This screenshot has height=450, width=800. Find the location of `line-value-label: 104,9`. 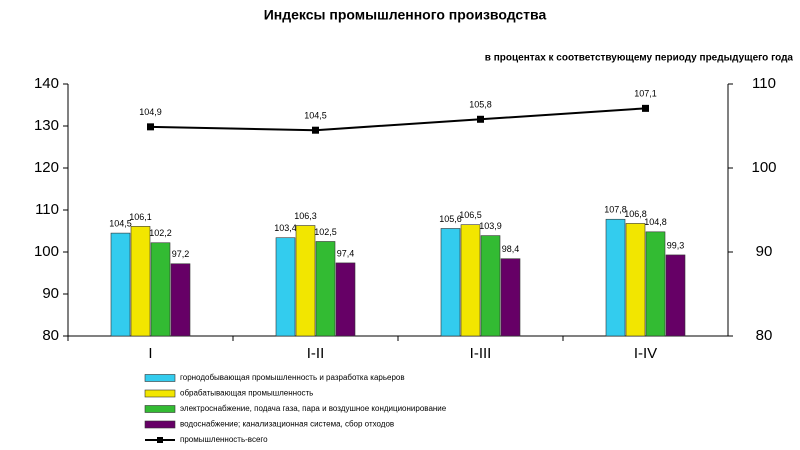

line-value-label: 104,9 is located at coordinates (150, 112).